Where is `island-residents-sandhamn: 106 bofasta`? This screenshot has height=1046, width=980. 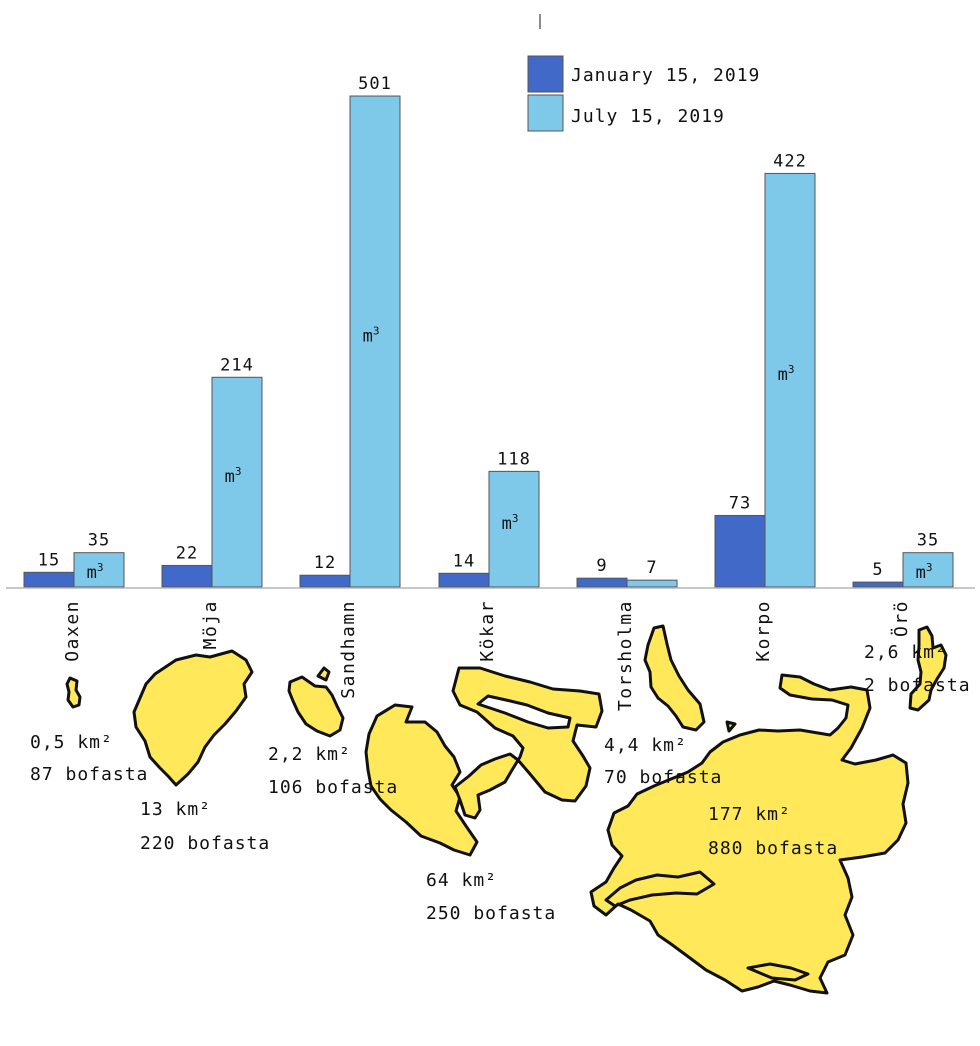
island-residents-sandhamn: 106 bofasta is located at coordinates (333, 787).